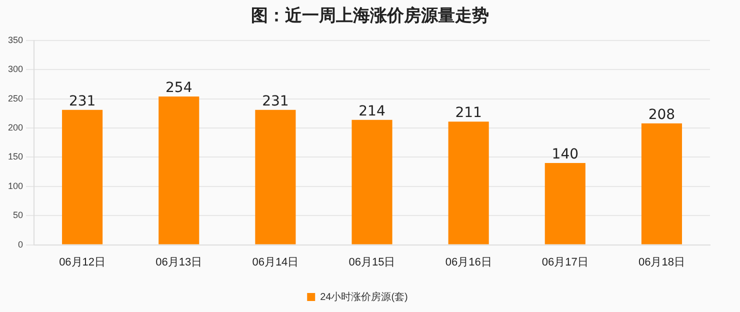 Image resolution: width=740 pixels, height=312 pixels. I want to click on data-label: 214, so click(372, 111).